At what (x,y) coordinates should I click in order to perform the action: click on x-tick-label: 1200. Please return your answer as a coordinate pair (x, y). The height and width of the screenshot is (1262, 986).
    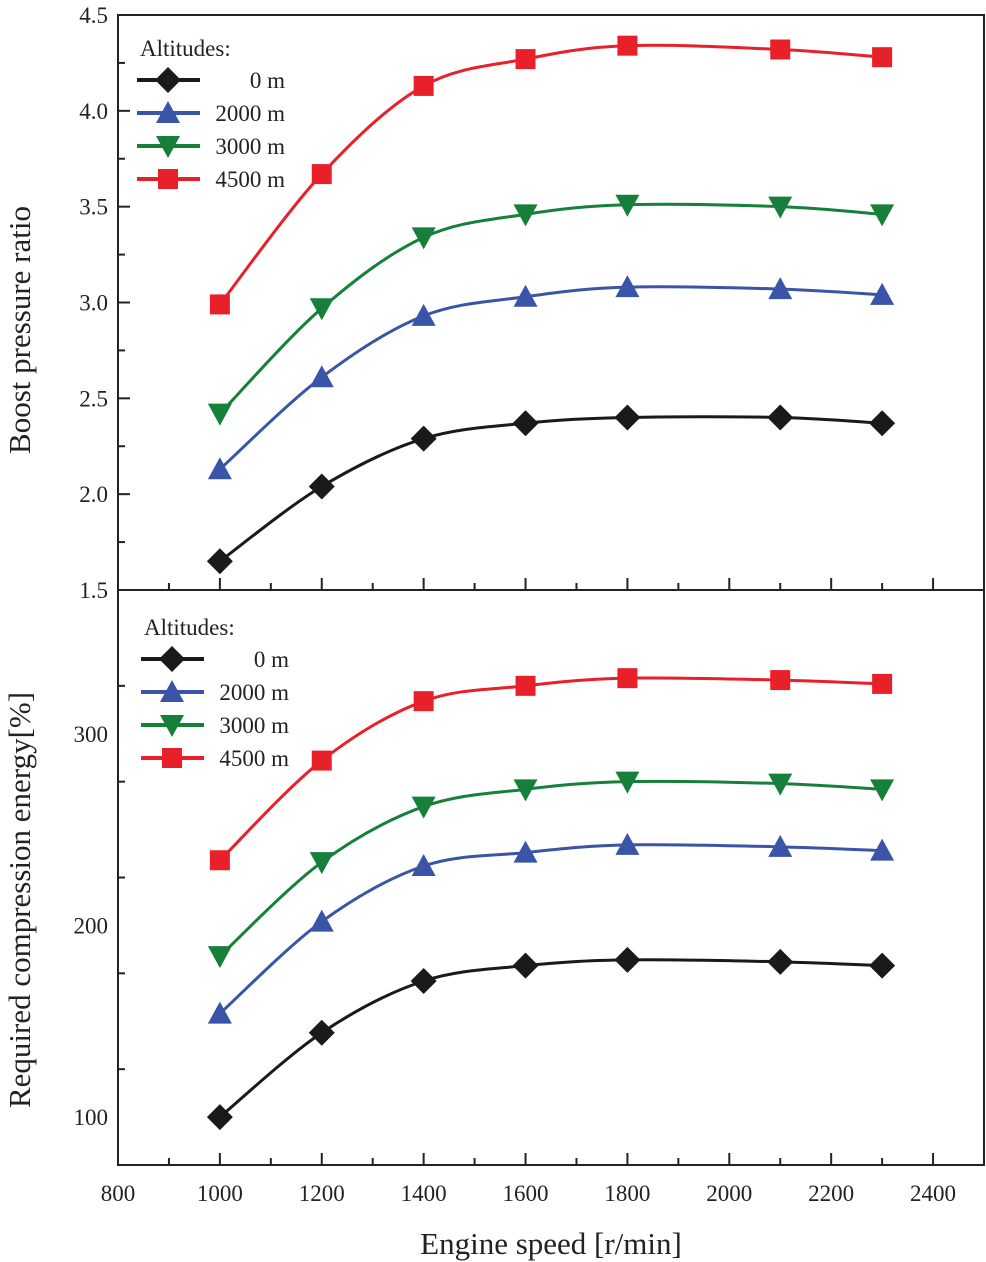
    Looking at the image, I should click on (322, 1193).